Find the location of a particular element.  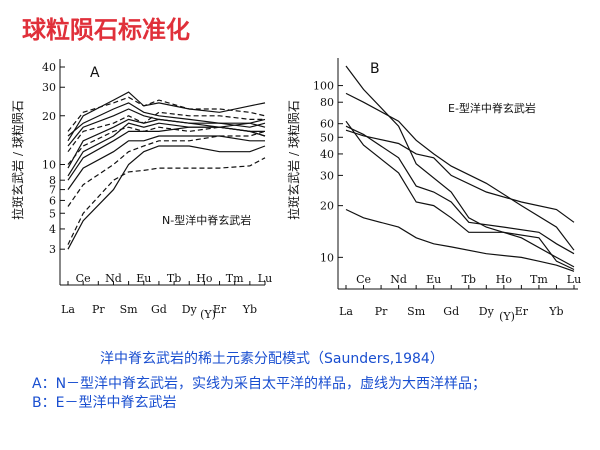

y-tick-label: 60 is located at coordinates (327, 124).